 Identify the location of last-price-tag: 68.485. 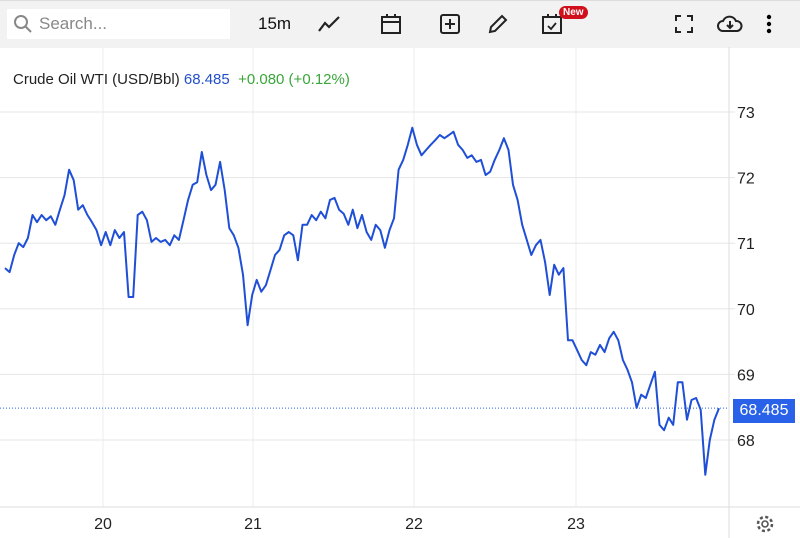
(764, 411).